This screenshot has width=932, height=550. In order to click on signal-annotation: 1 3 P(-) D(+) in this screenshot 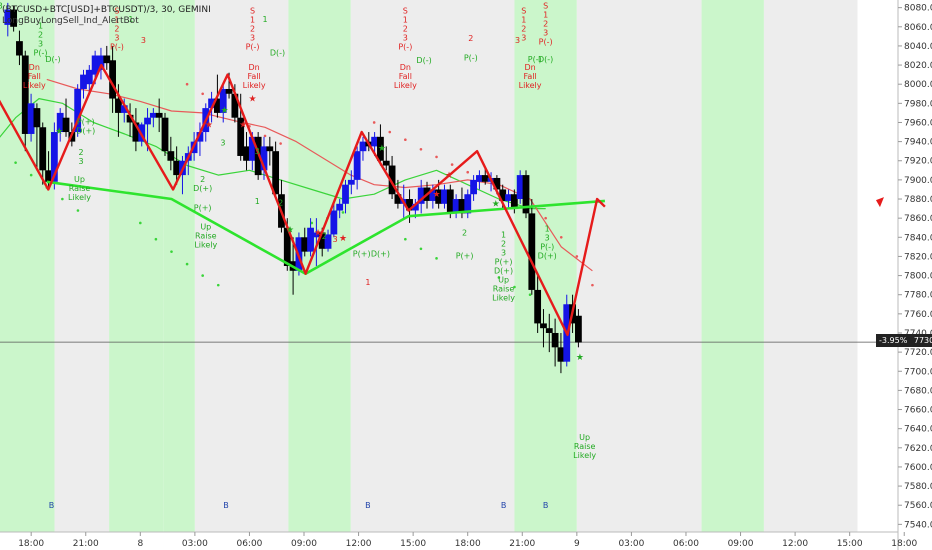, I will do `click(547, 243)`.